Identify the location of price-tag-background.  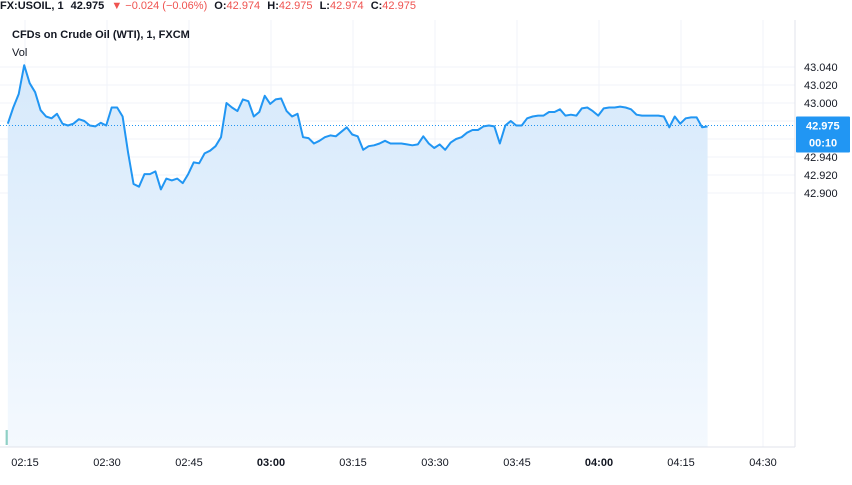
(823, 134).